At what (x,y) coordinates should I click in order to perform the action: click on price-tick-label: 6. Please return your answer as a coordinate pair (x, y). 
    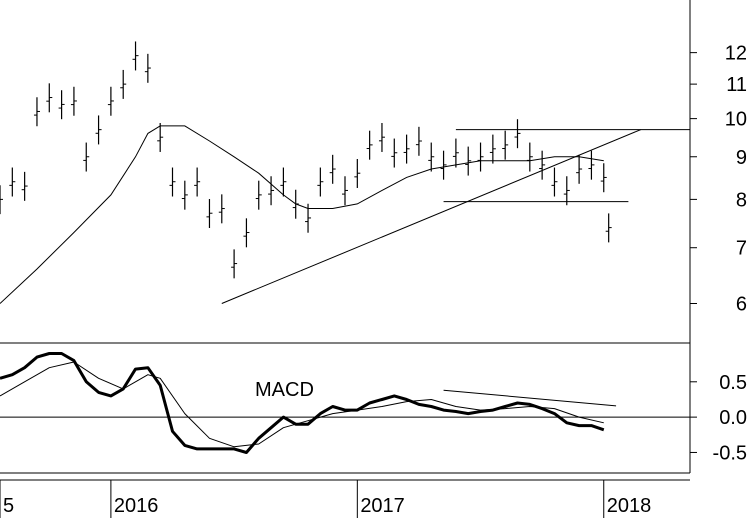
    Looking at the image, I should click on (741, 305).